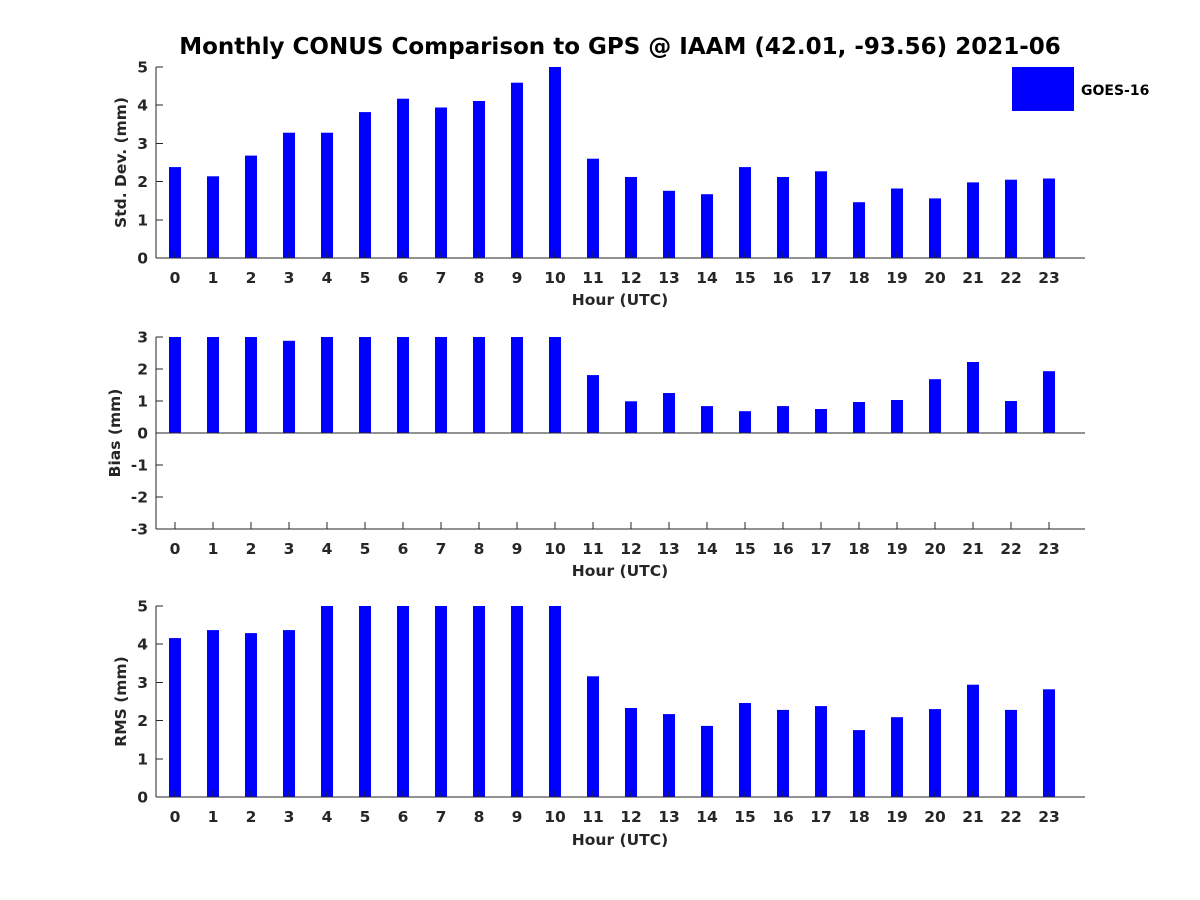  What do you see at coordinates (327, 817) in the screenshot?
I see `rms-xtick-label: 4` at bounding box center [327, 817].